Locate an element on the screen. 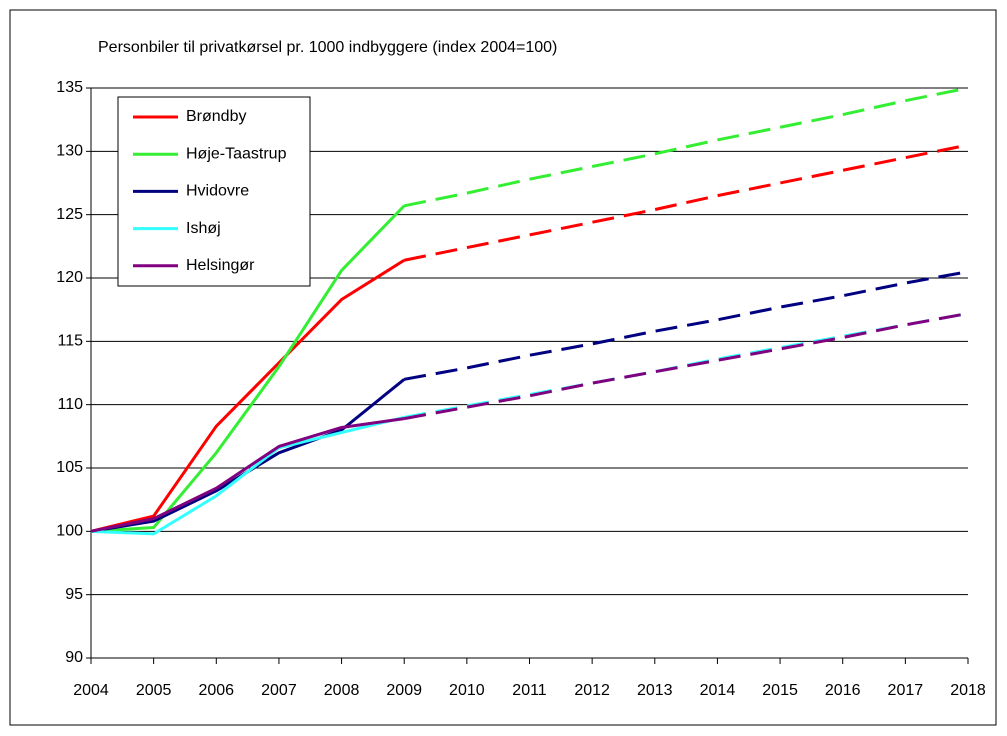 This screenshot has width=1007, height=736. x-tick-label: 2011 is located at coordinates (529, 690).